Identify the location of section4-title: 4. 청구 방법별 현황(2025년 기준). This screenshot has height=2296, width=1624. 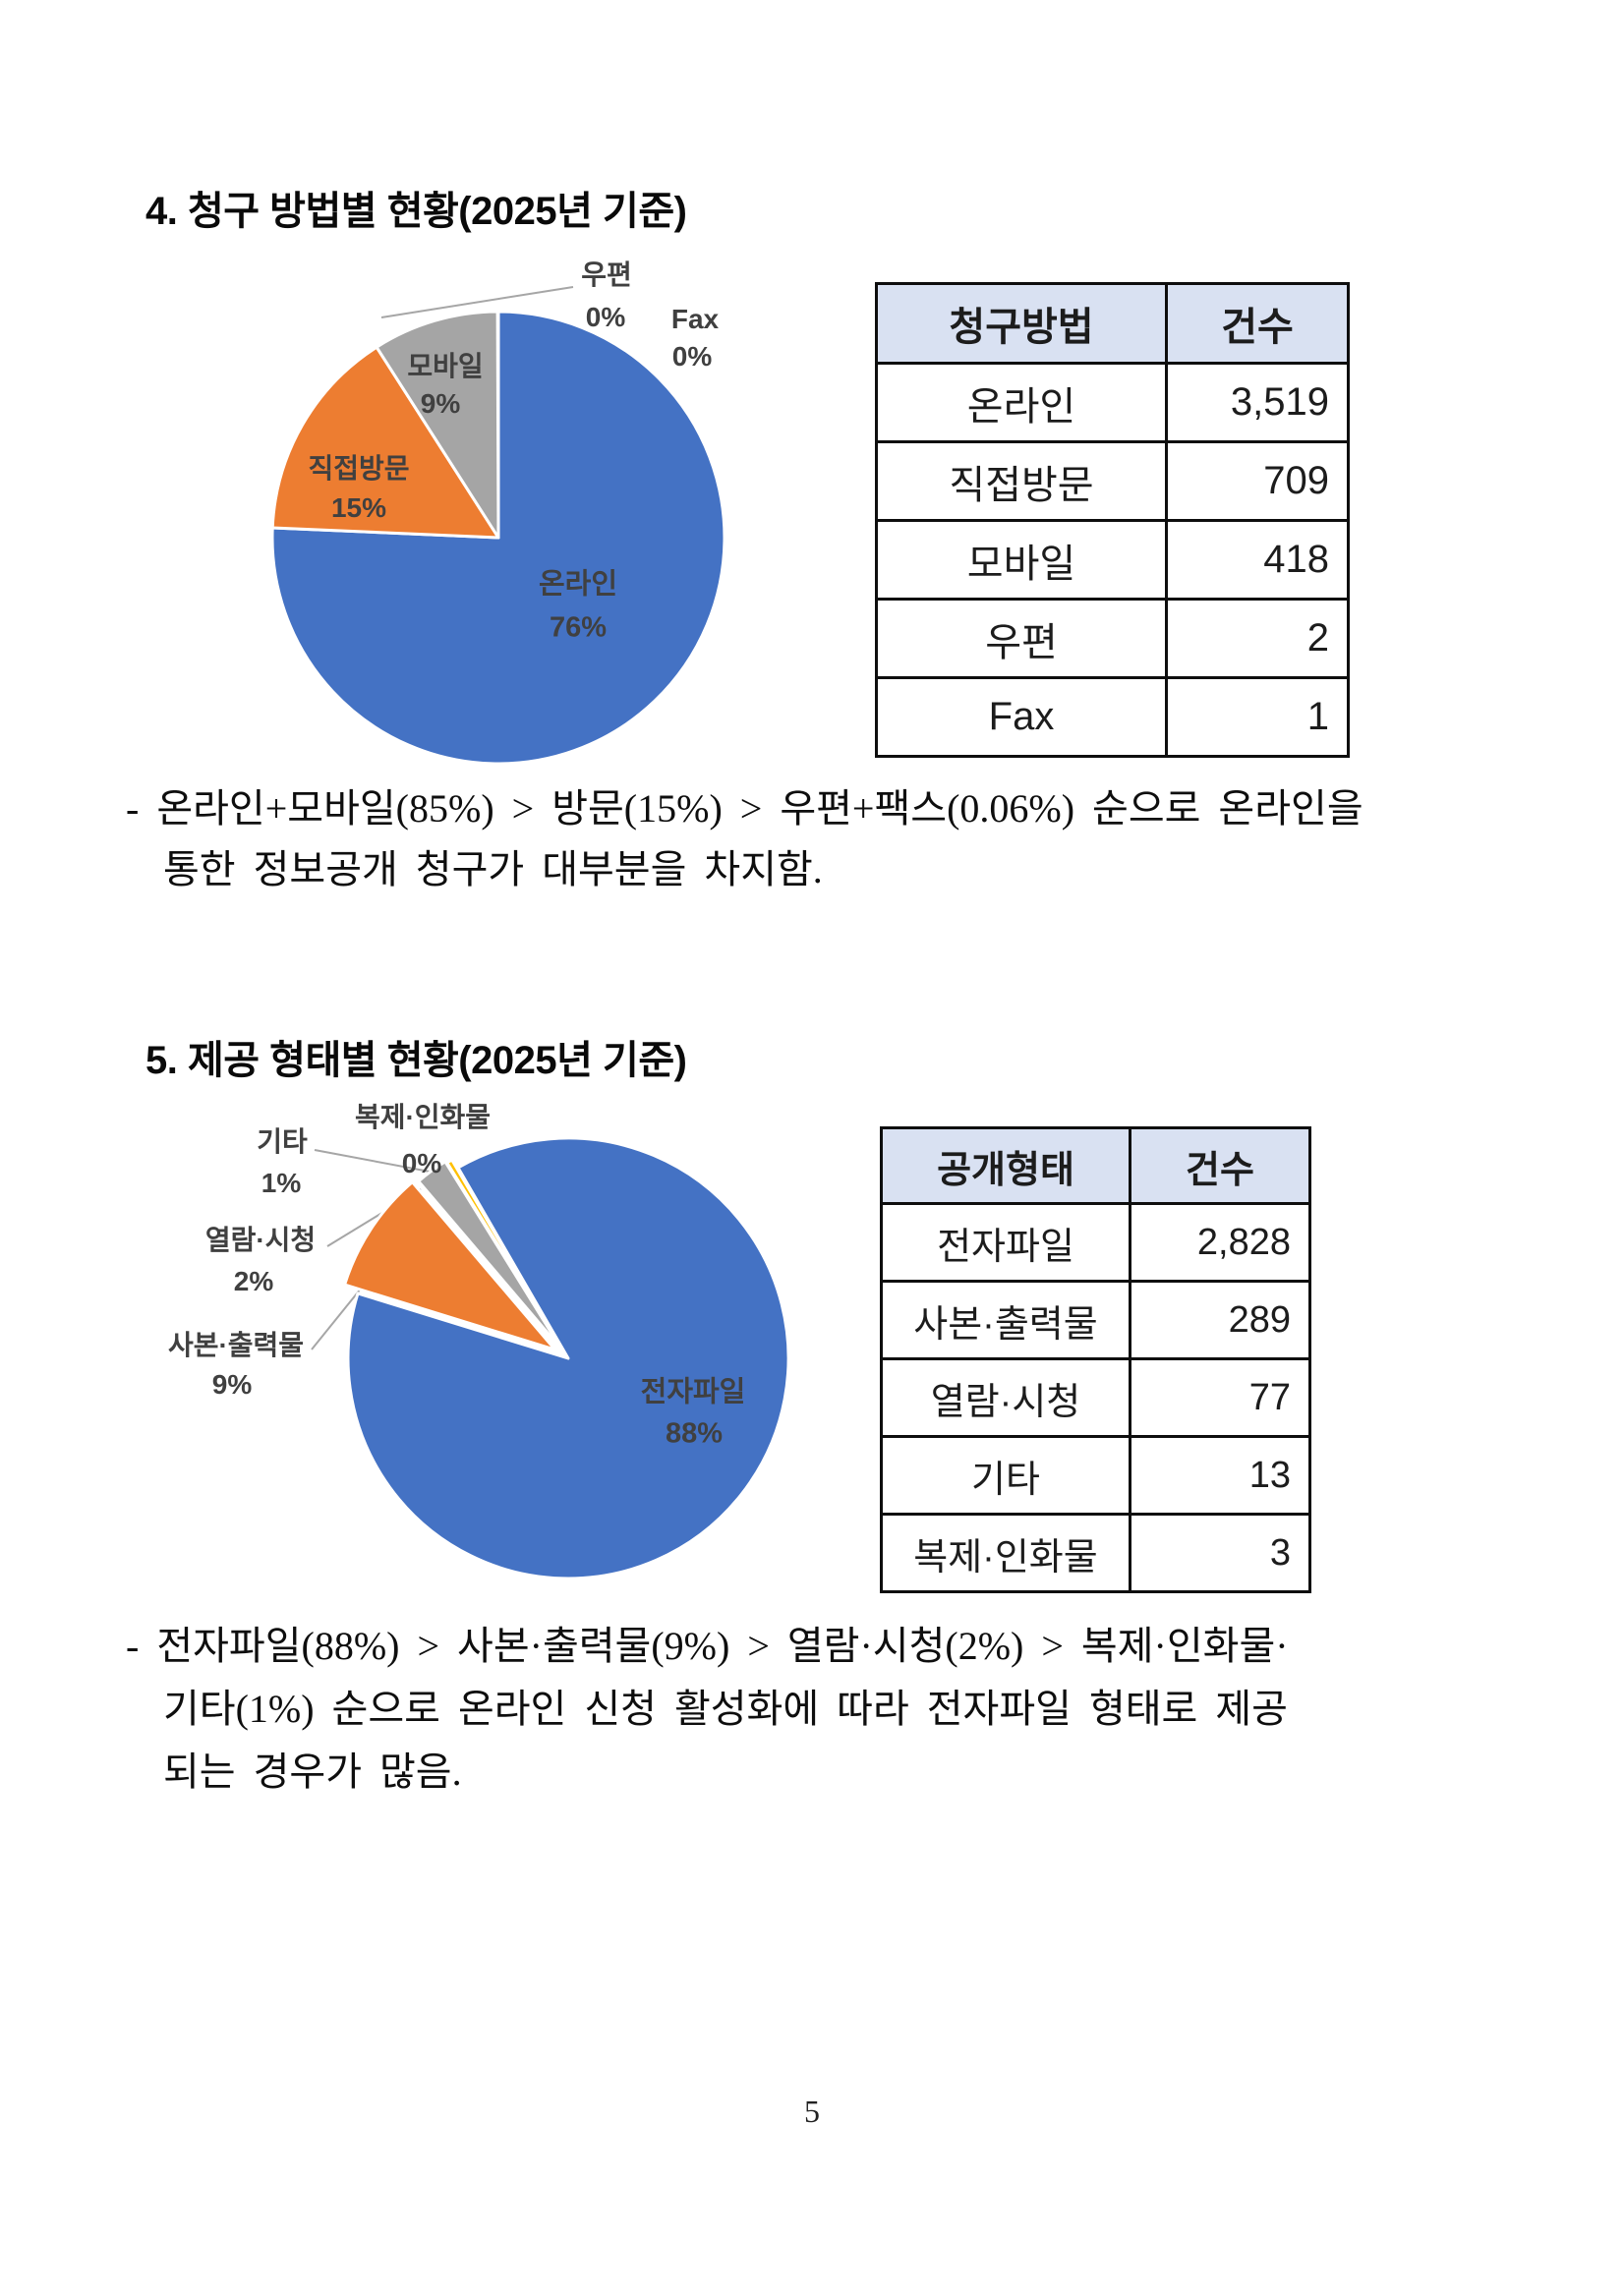
(416, 212).